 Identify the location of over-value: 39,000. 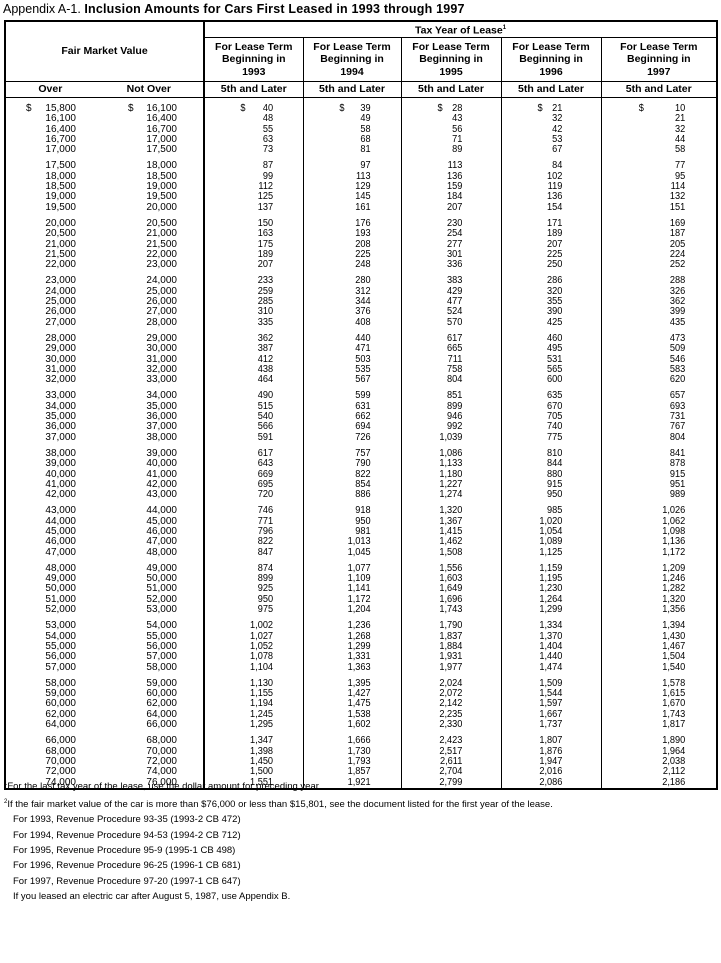
(60, 464).